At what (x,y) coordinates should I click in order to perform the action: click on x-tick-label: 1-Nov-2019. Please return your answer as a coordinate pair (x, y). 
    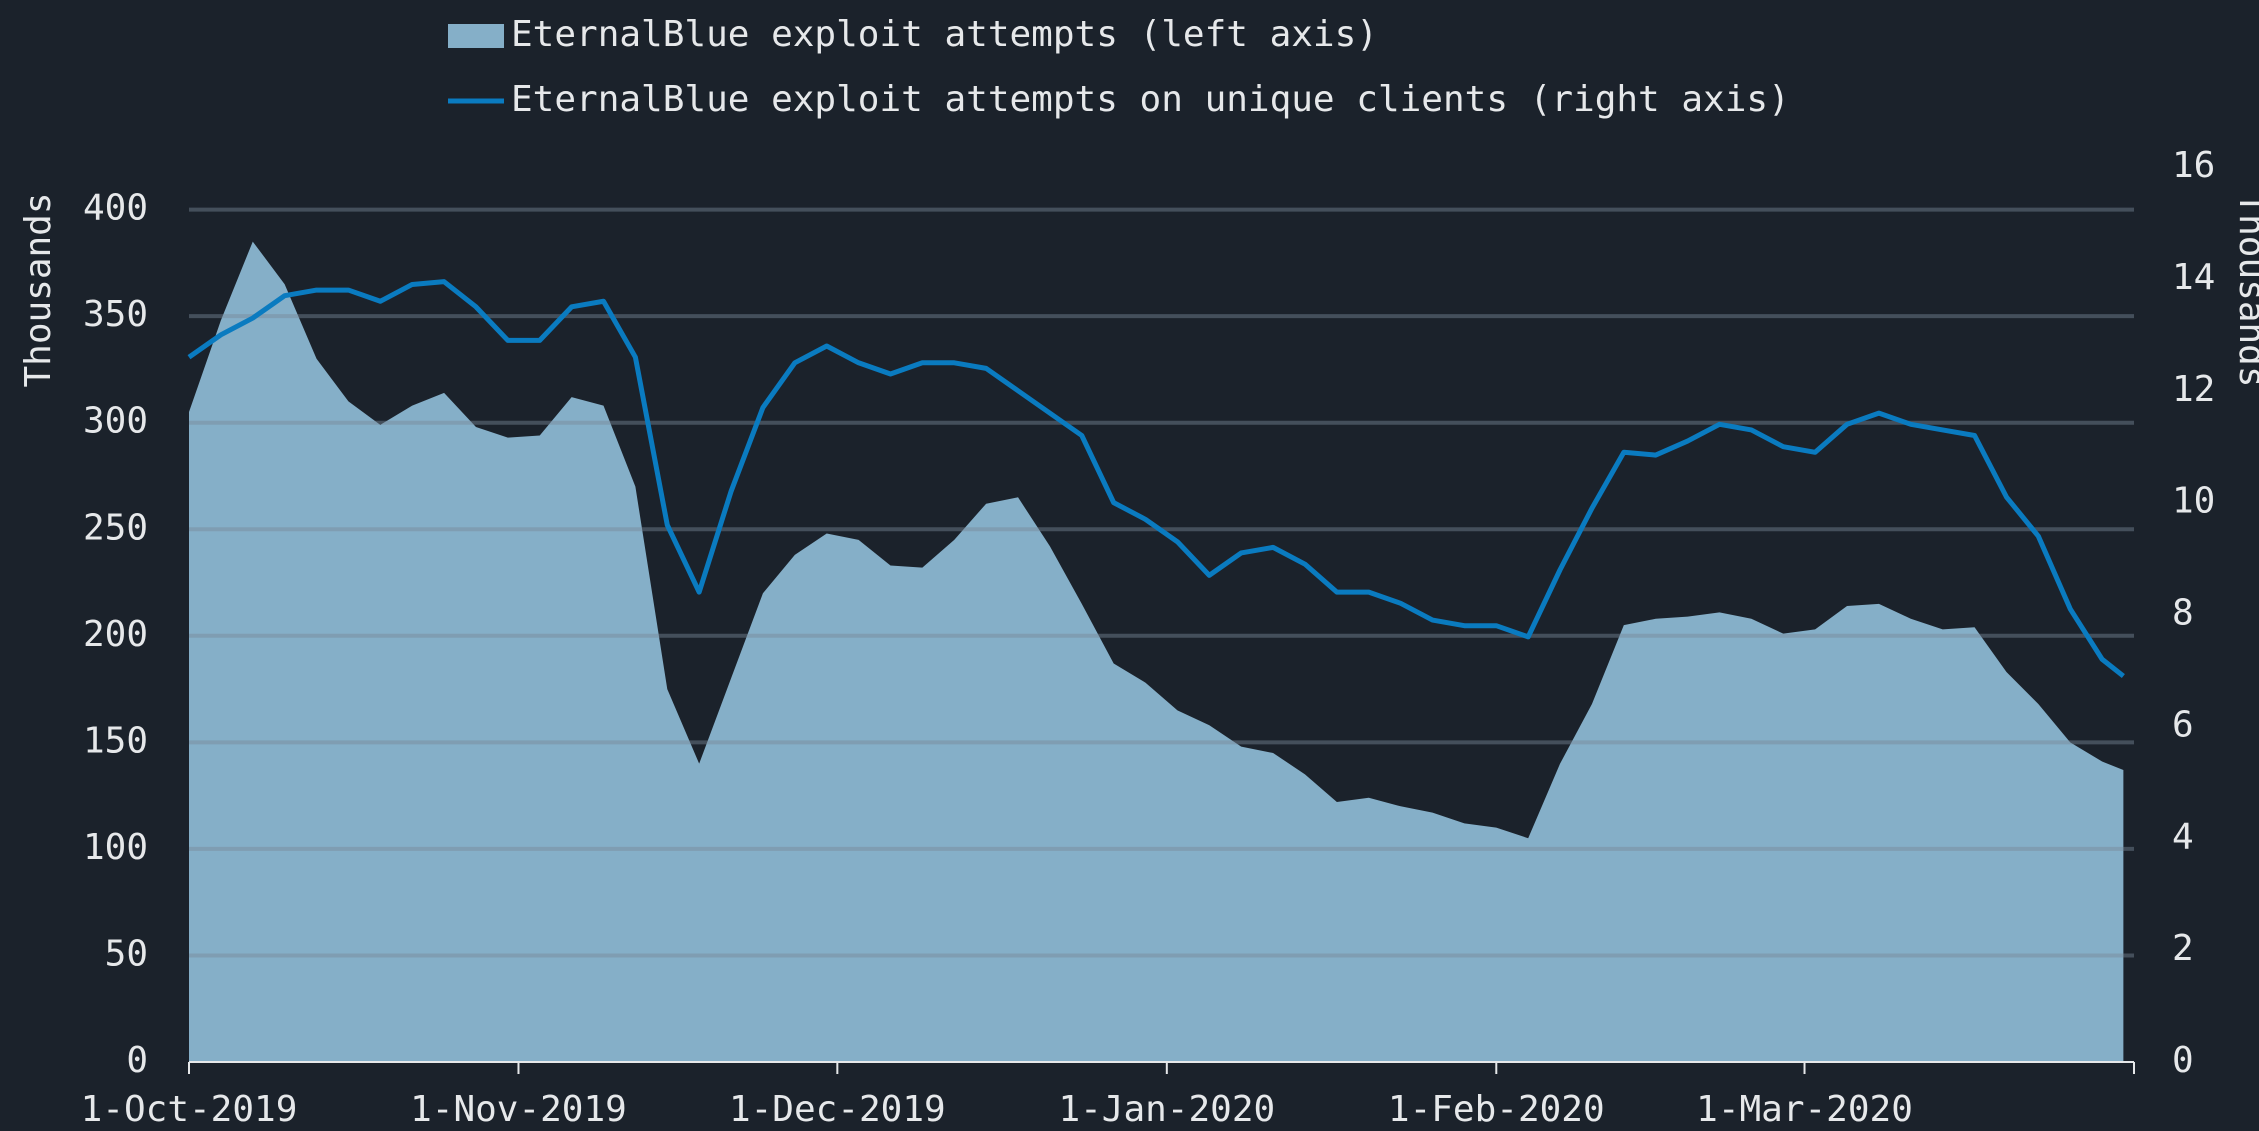
    Looking at the image, I should click on (518, 1109).